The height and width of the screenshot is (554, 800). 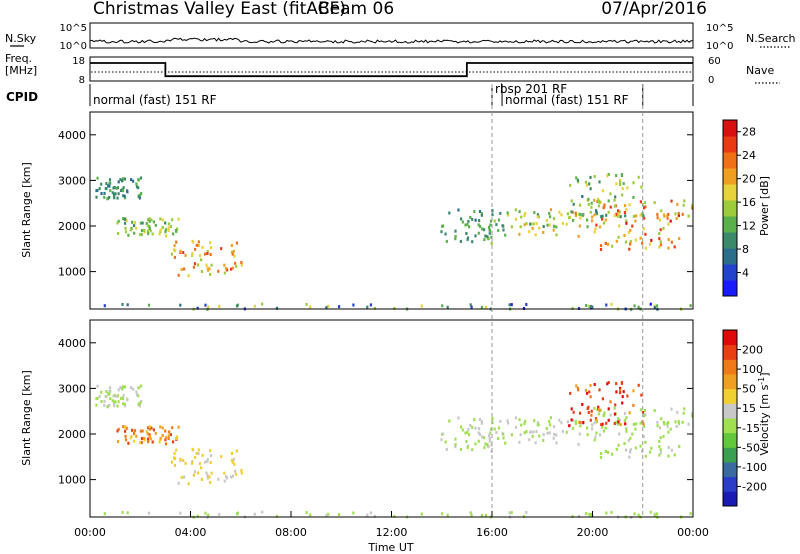 I want to click on cpid-segment-label-2: normal (fast) 151 RF, so click(x=567, y=100).